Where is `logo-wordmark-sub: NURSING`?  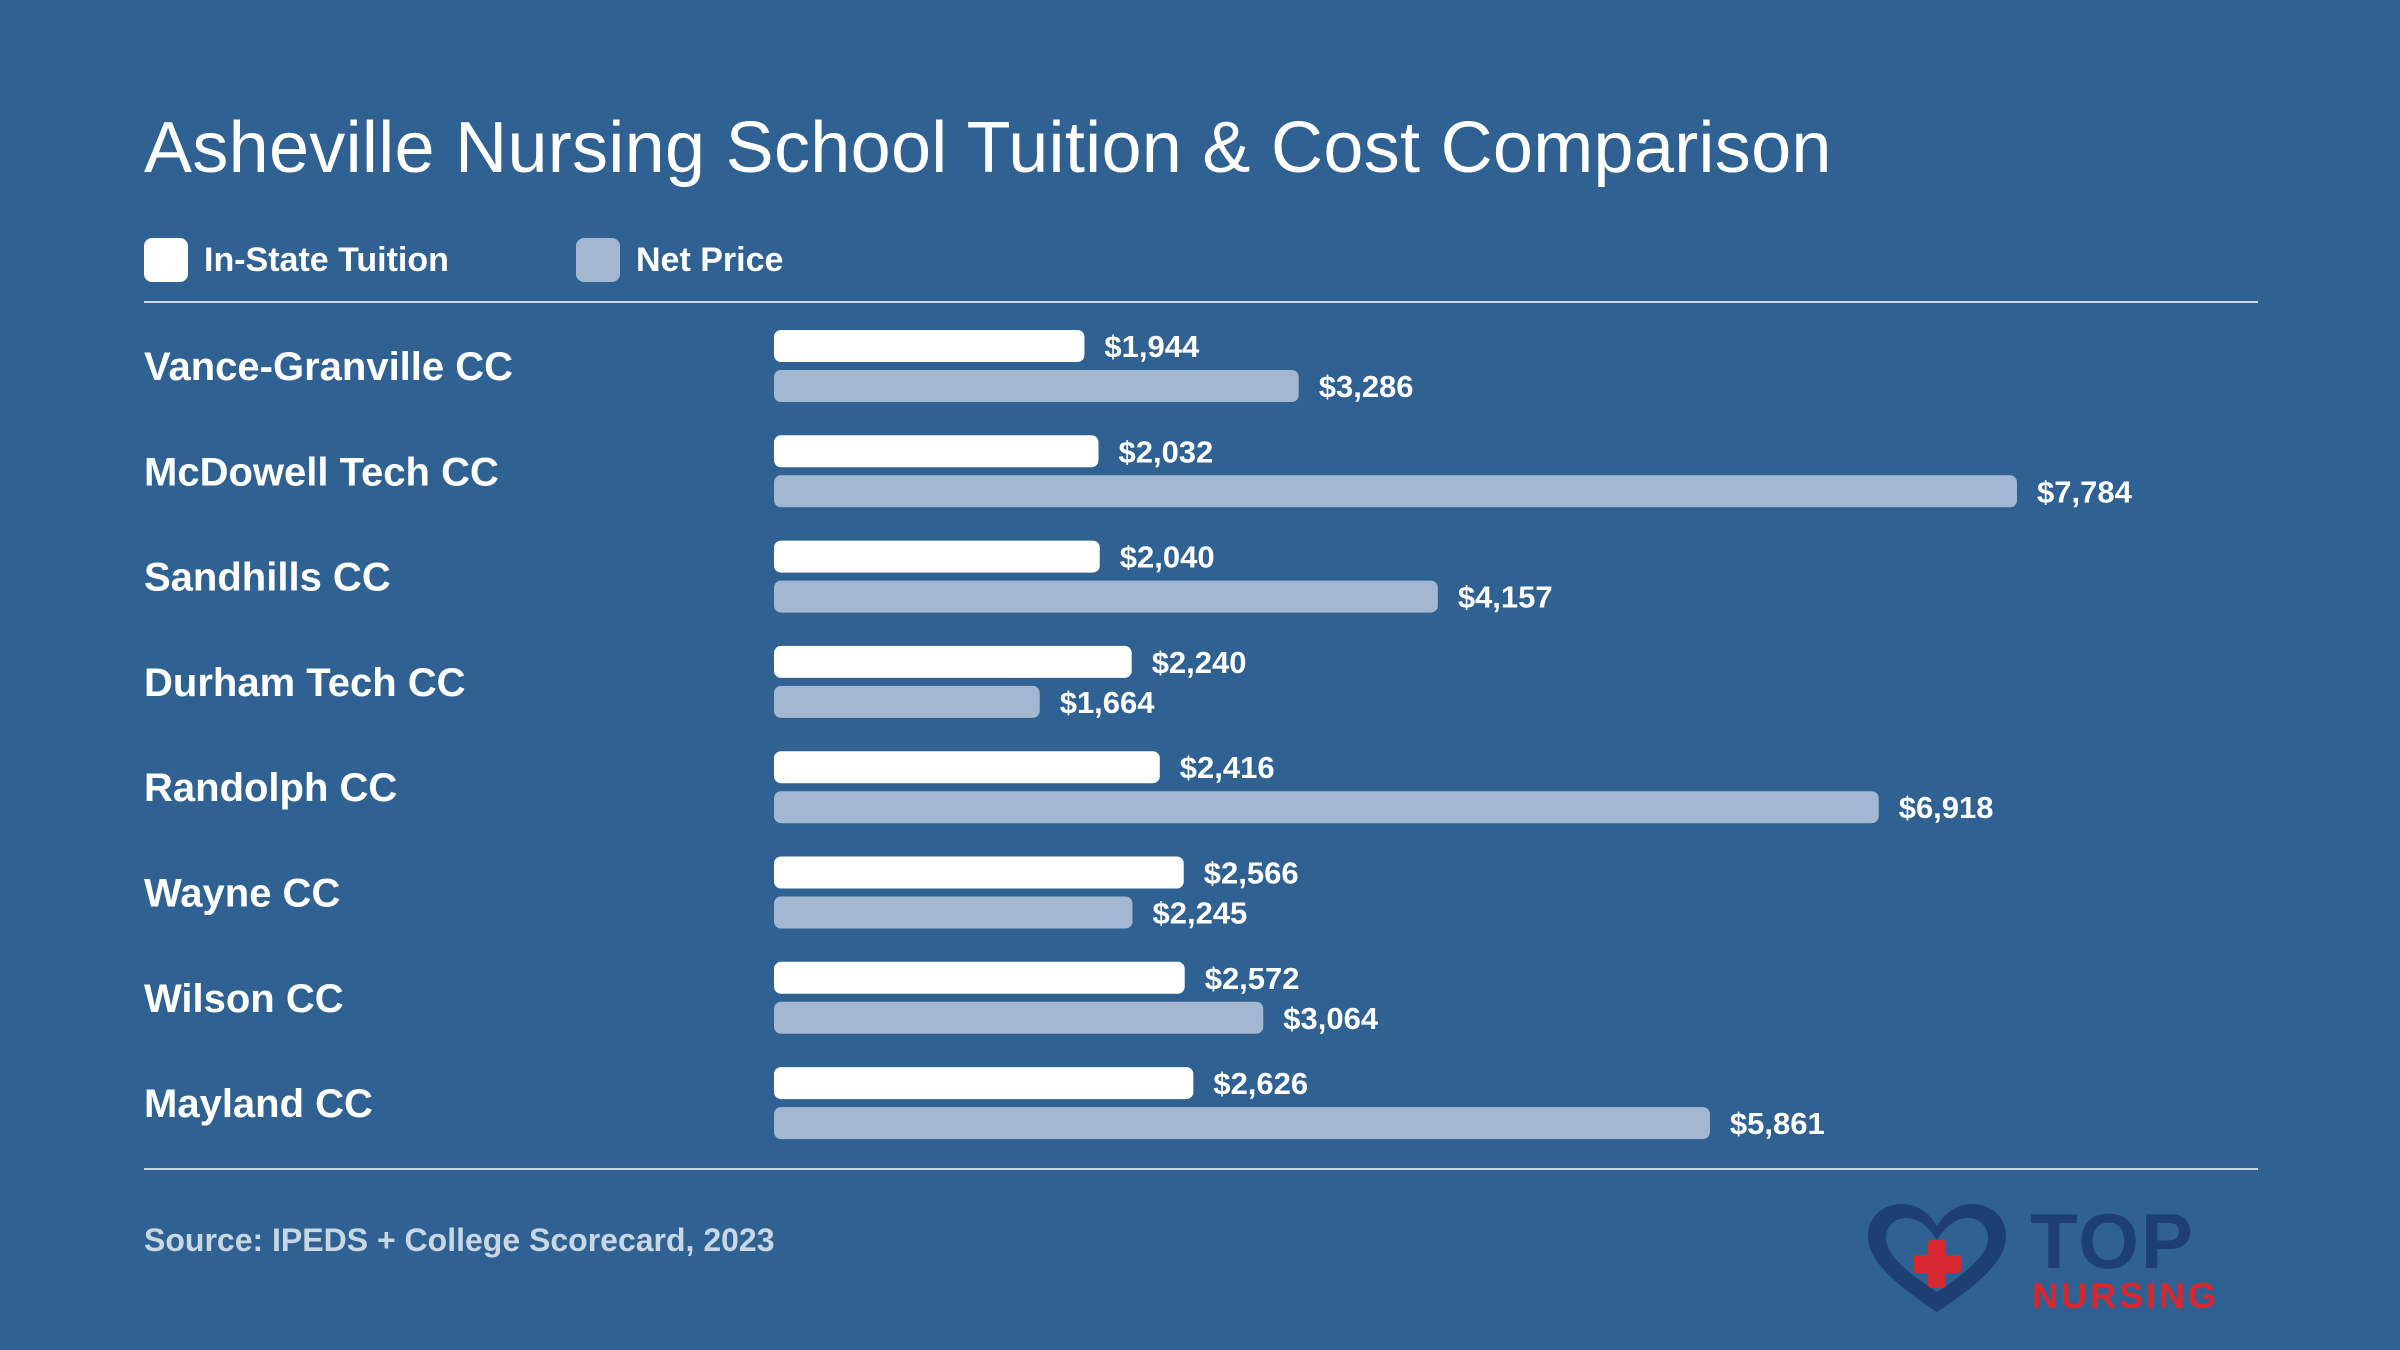 logo-wordmark-sub: NURSING is located at coordinates (2126, 1295).